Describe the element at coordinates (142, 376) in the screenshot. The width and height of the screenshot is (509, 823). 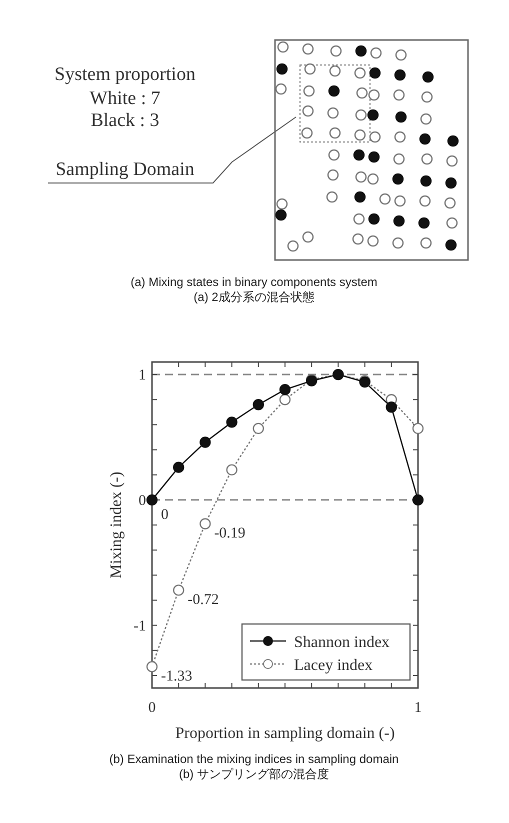
I see `y-tick-label: 1` at that location.